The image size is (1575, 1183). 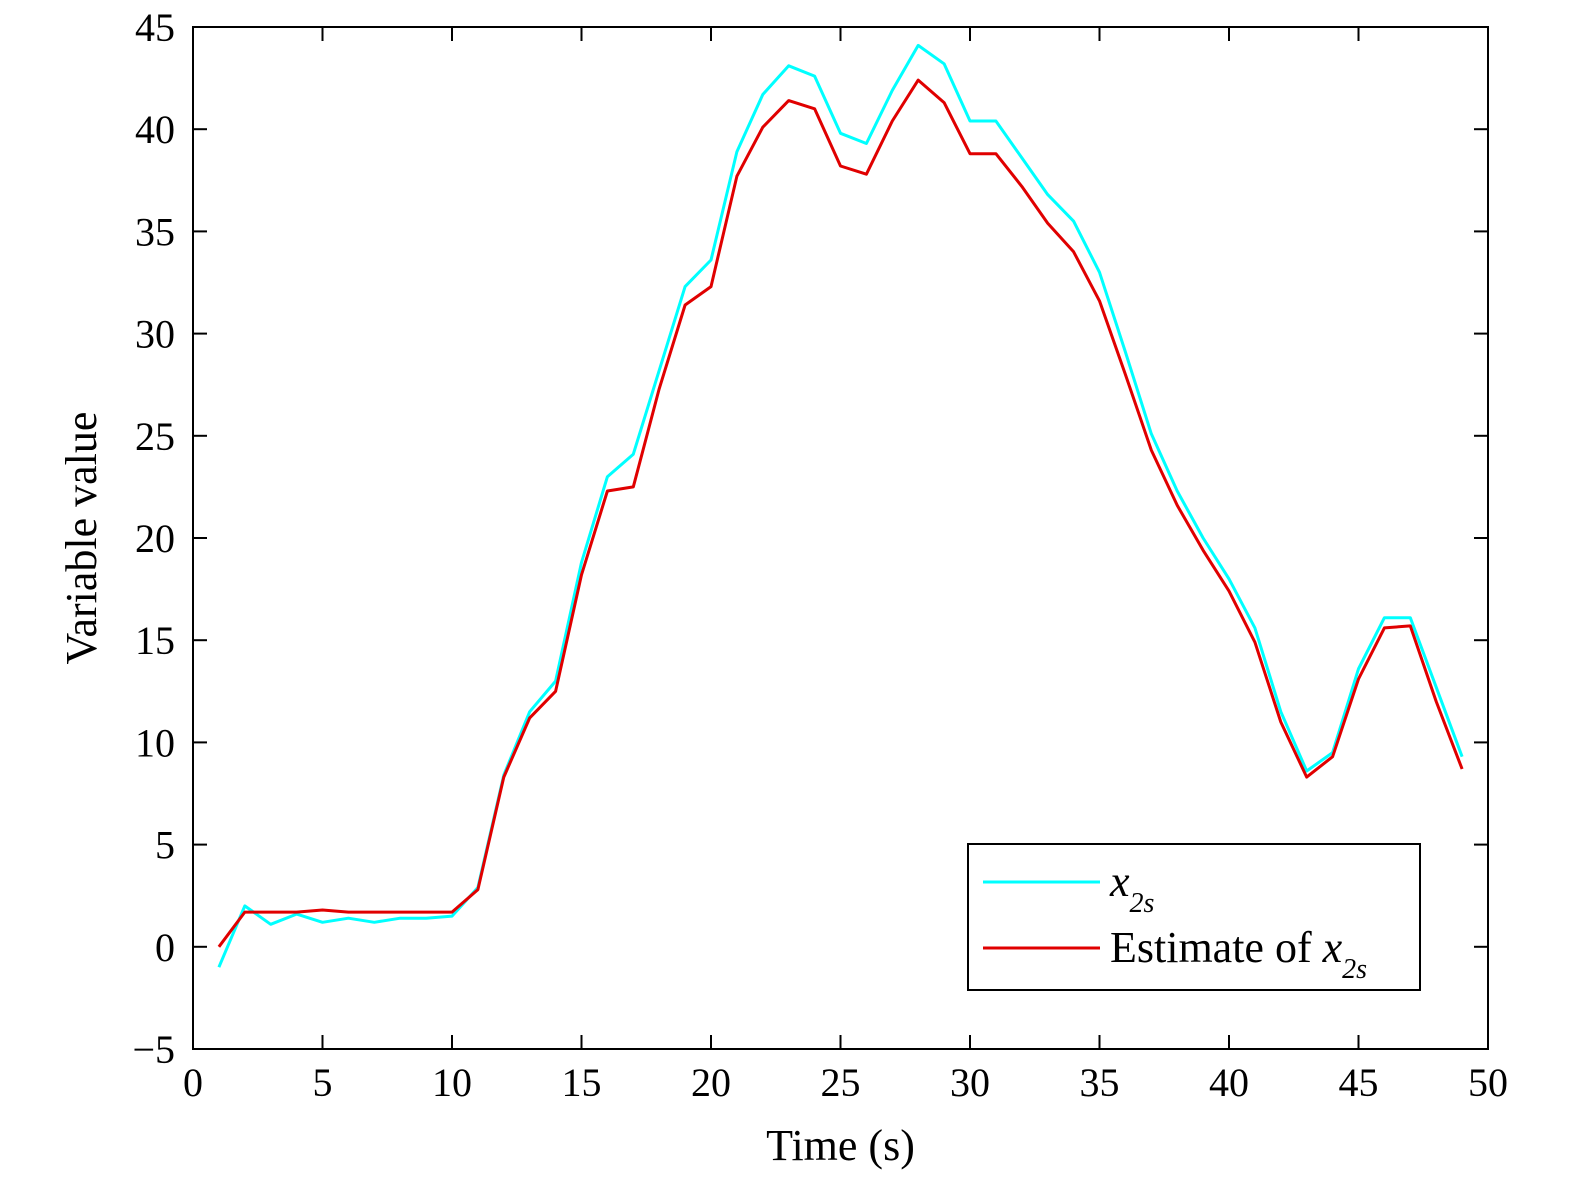 I want to click on x-tick-label: 20, so click(x=711, y=1082).